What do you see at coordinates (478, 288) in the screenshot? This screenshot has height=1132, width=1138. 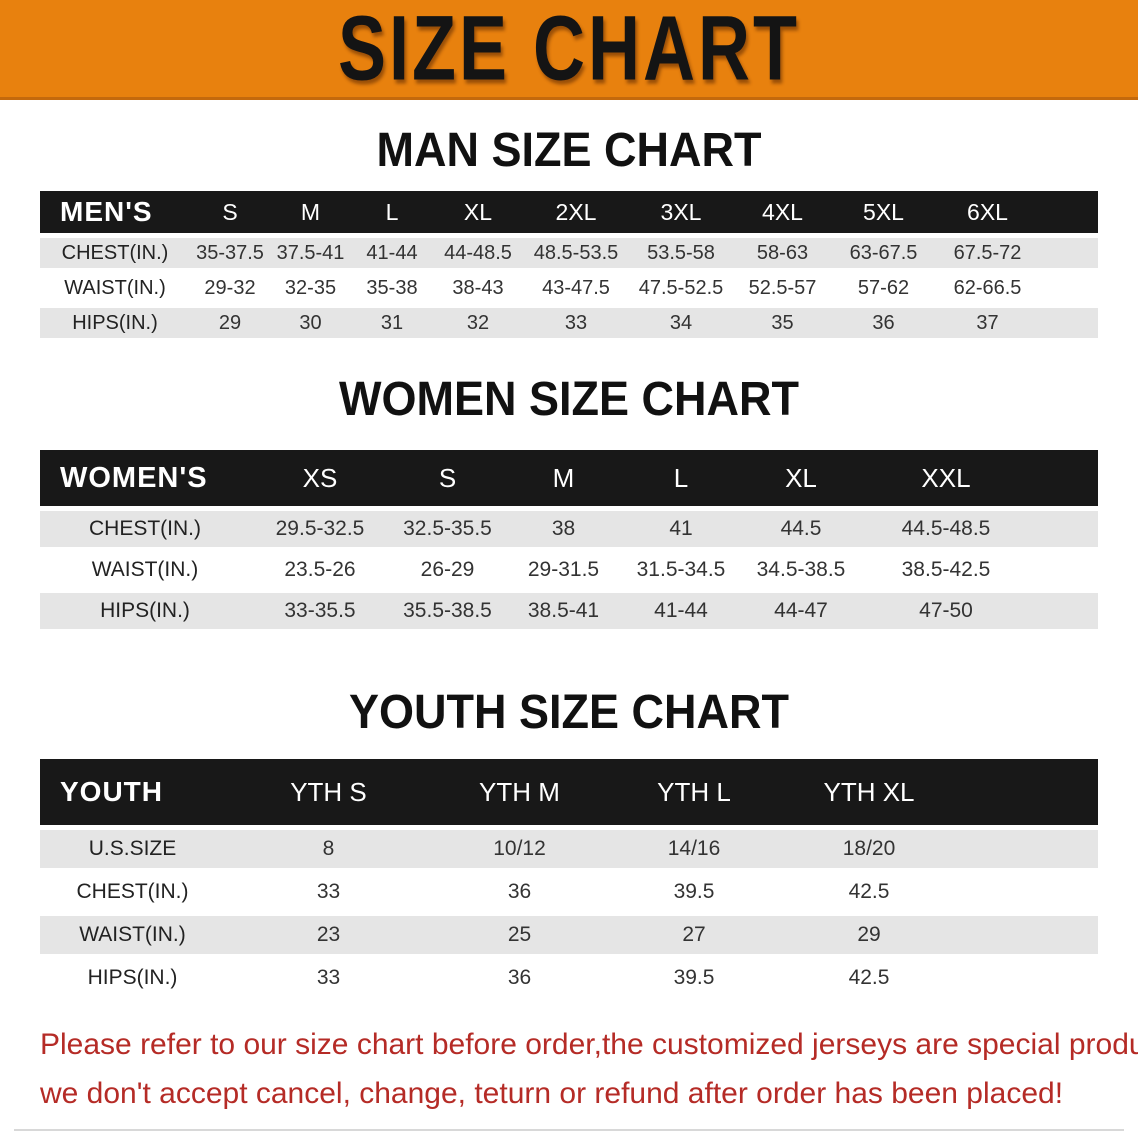 I see `value-cell: 38-43` at bounding box center [478, 288].